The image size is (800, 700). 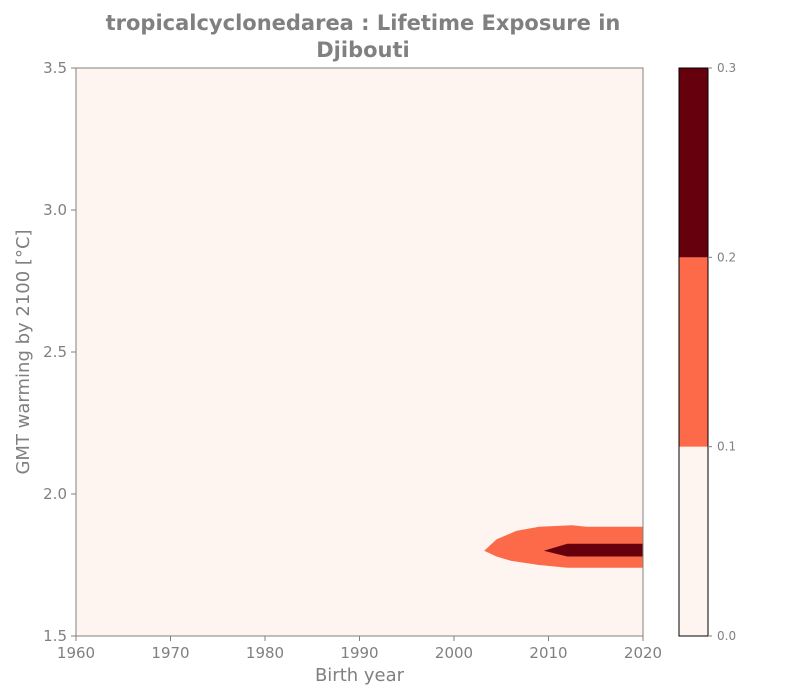 What do you see at coordinates (363, 50) in the screenshot?
I see `chart-title-line-2: Djibouti` at bounding box center [363, 50].